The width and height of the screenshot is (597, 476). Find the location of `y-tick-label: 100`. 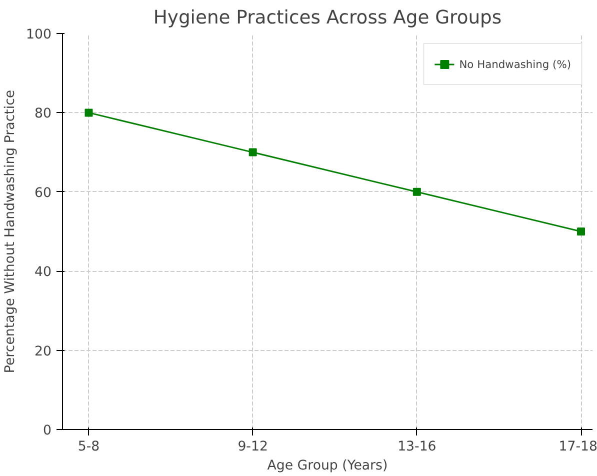

y-tick-label: 100 is located at coordinates (39, 35).